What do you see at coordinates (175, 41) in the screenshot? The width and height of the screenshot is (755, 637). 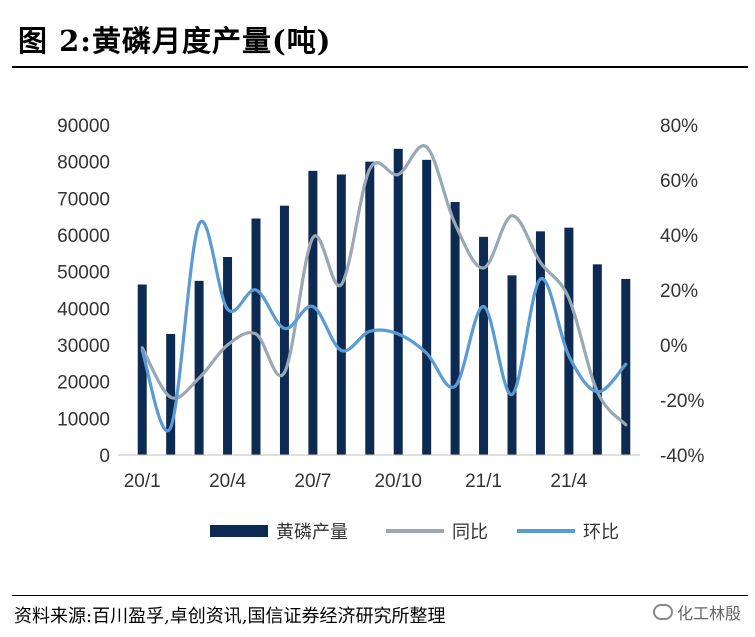 I see `page-title: 图 2:黄磷月度产量(吨)` at bounding box center [175, 41].